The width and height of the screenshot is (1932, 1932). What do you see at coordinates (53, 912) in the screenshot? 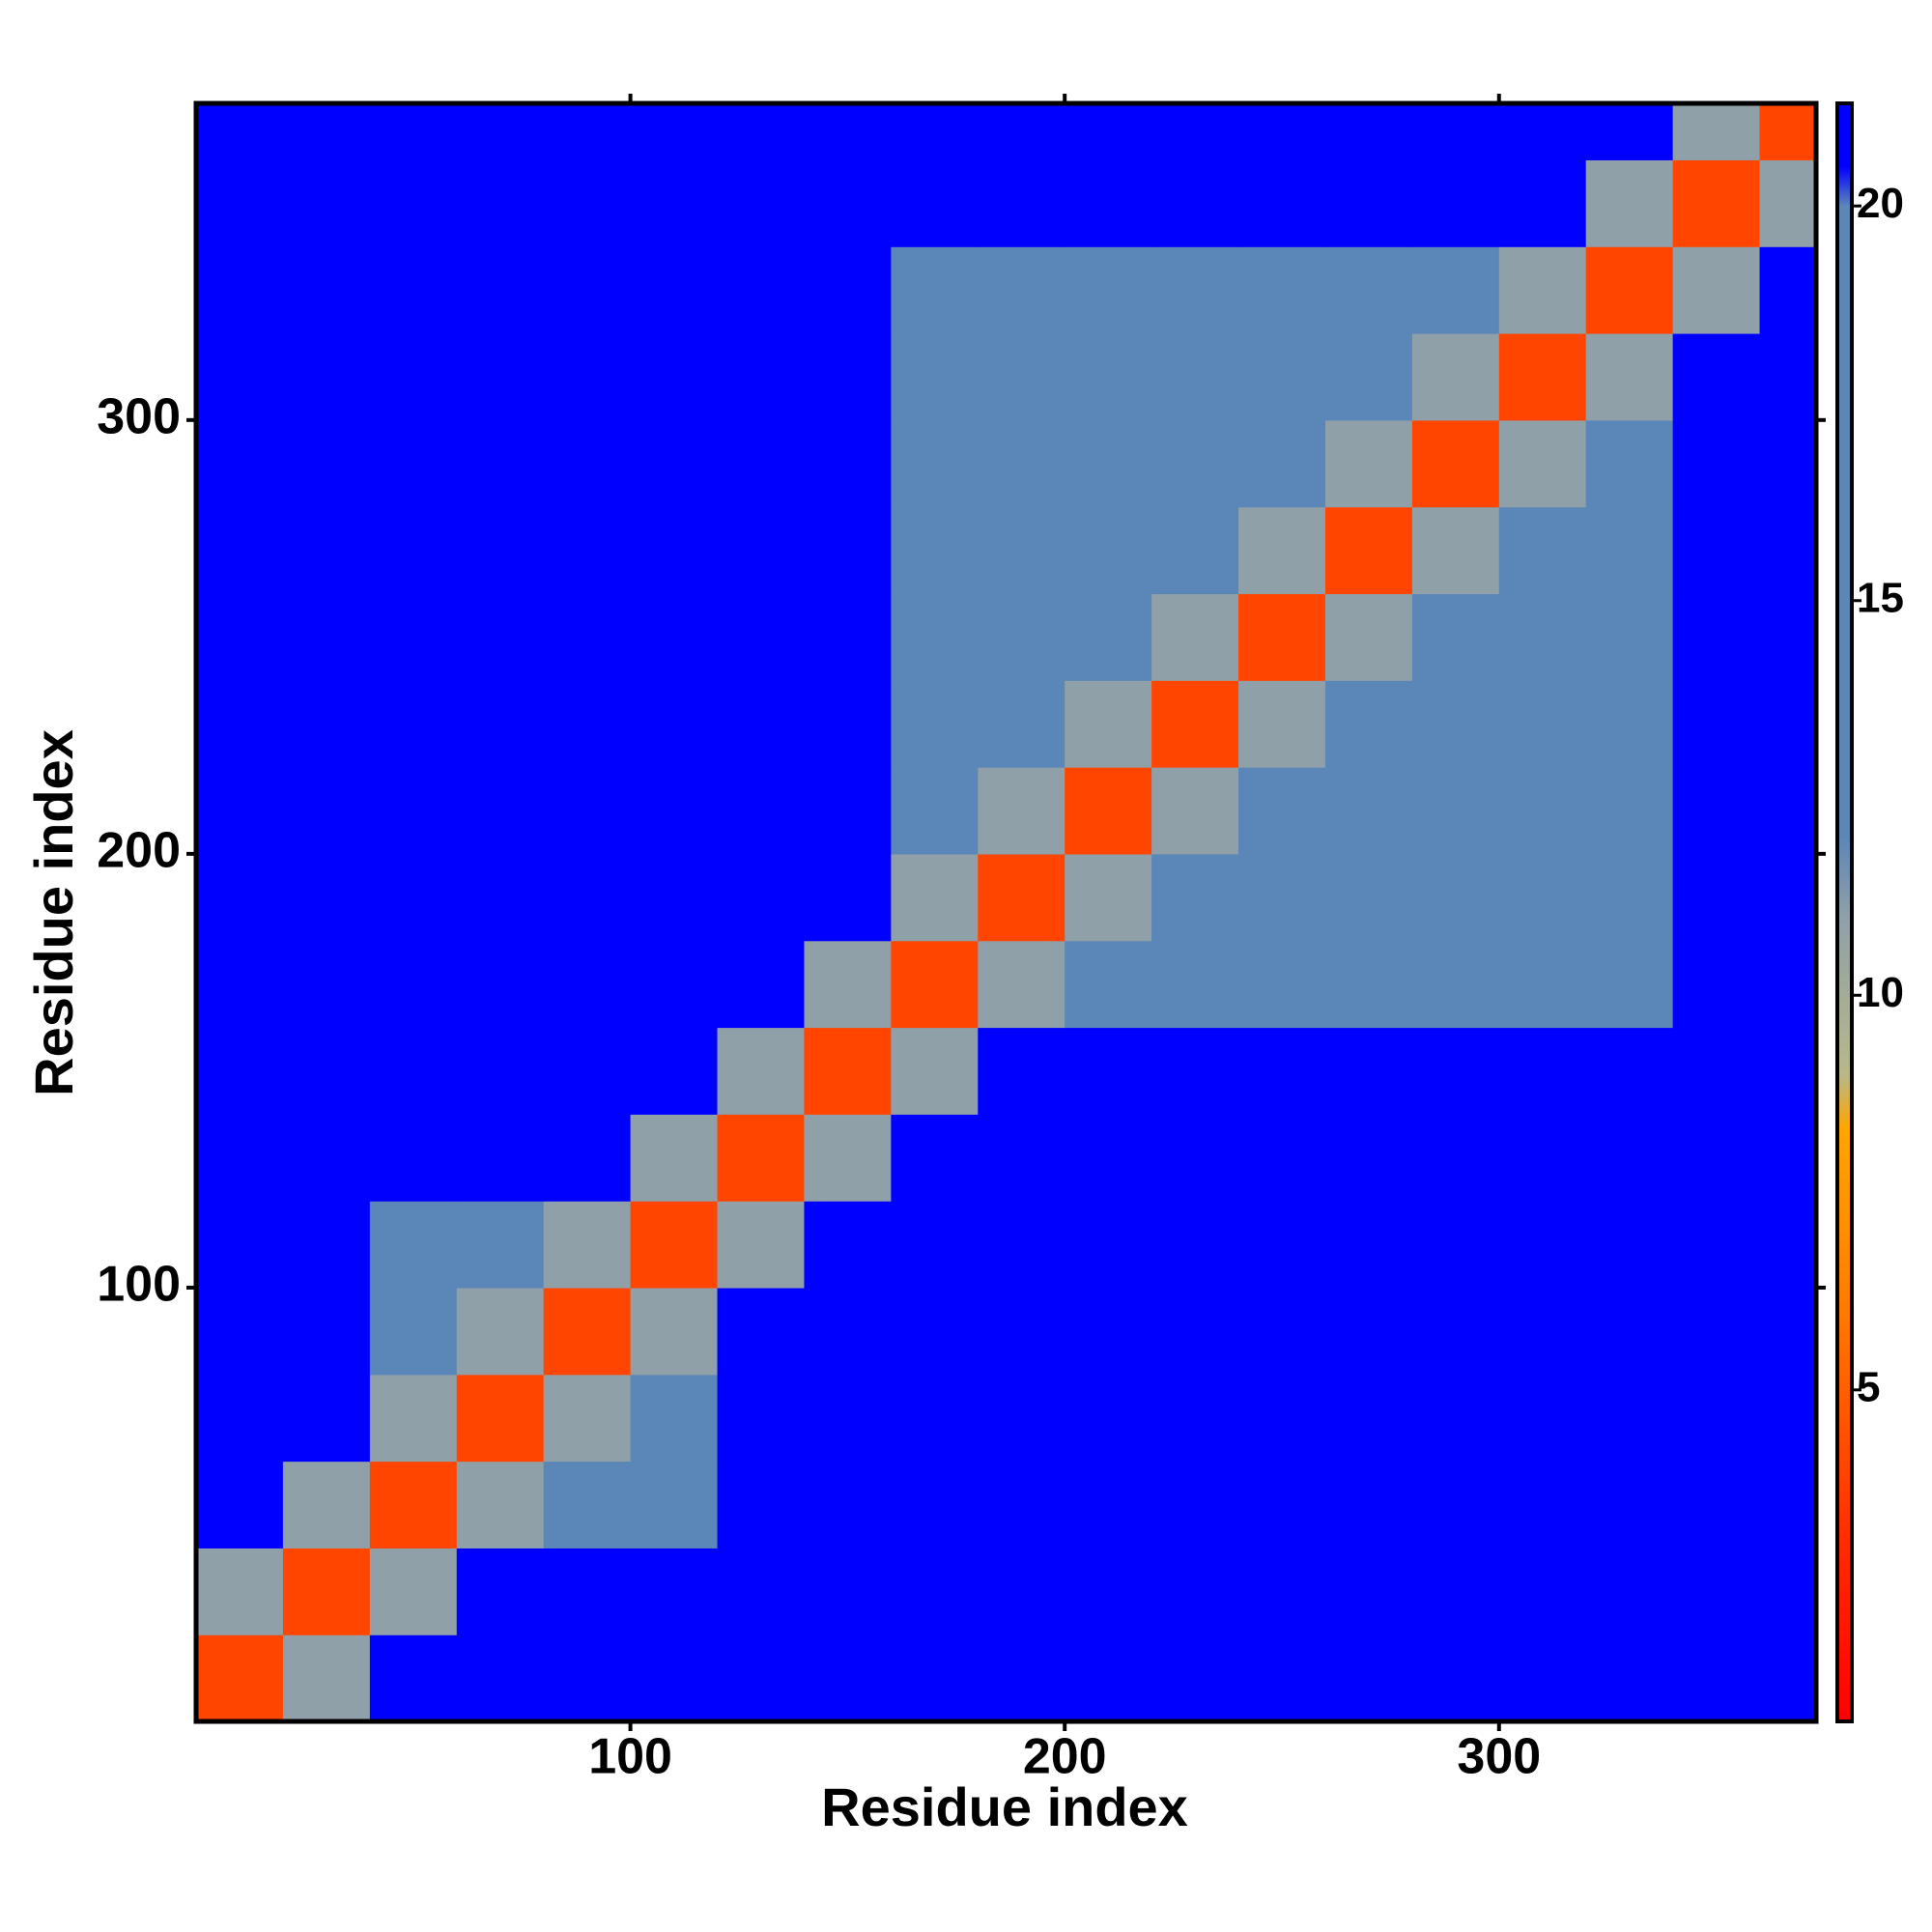
I see `y-axis-title: Residue index` at bounding box center [53, 912].